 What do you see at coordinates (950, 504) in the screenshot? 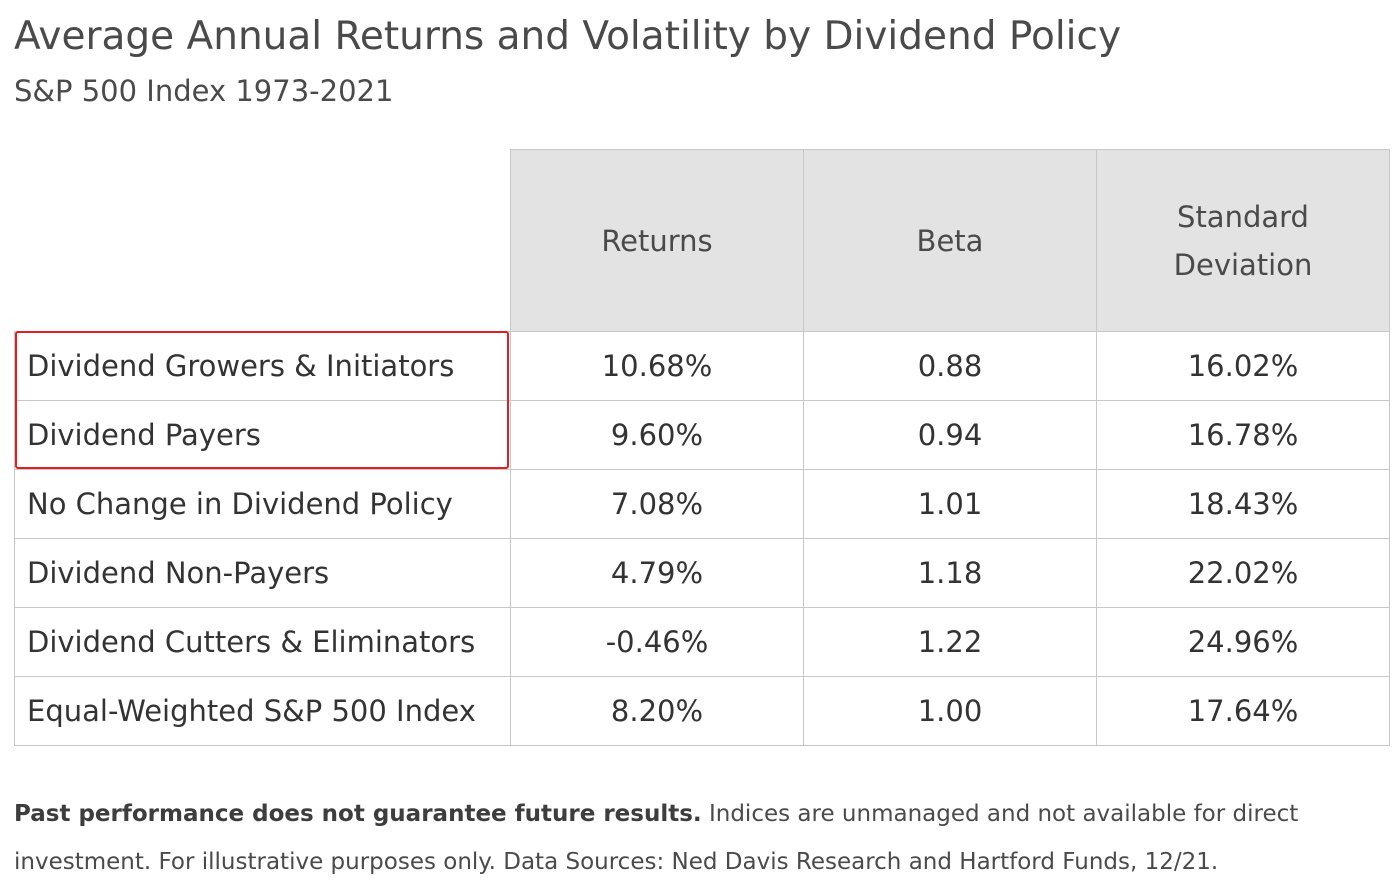
I see `beta-cell: 1.01` at bounding box center [950, 504].